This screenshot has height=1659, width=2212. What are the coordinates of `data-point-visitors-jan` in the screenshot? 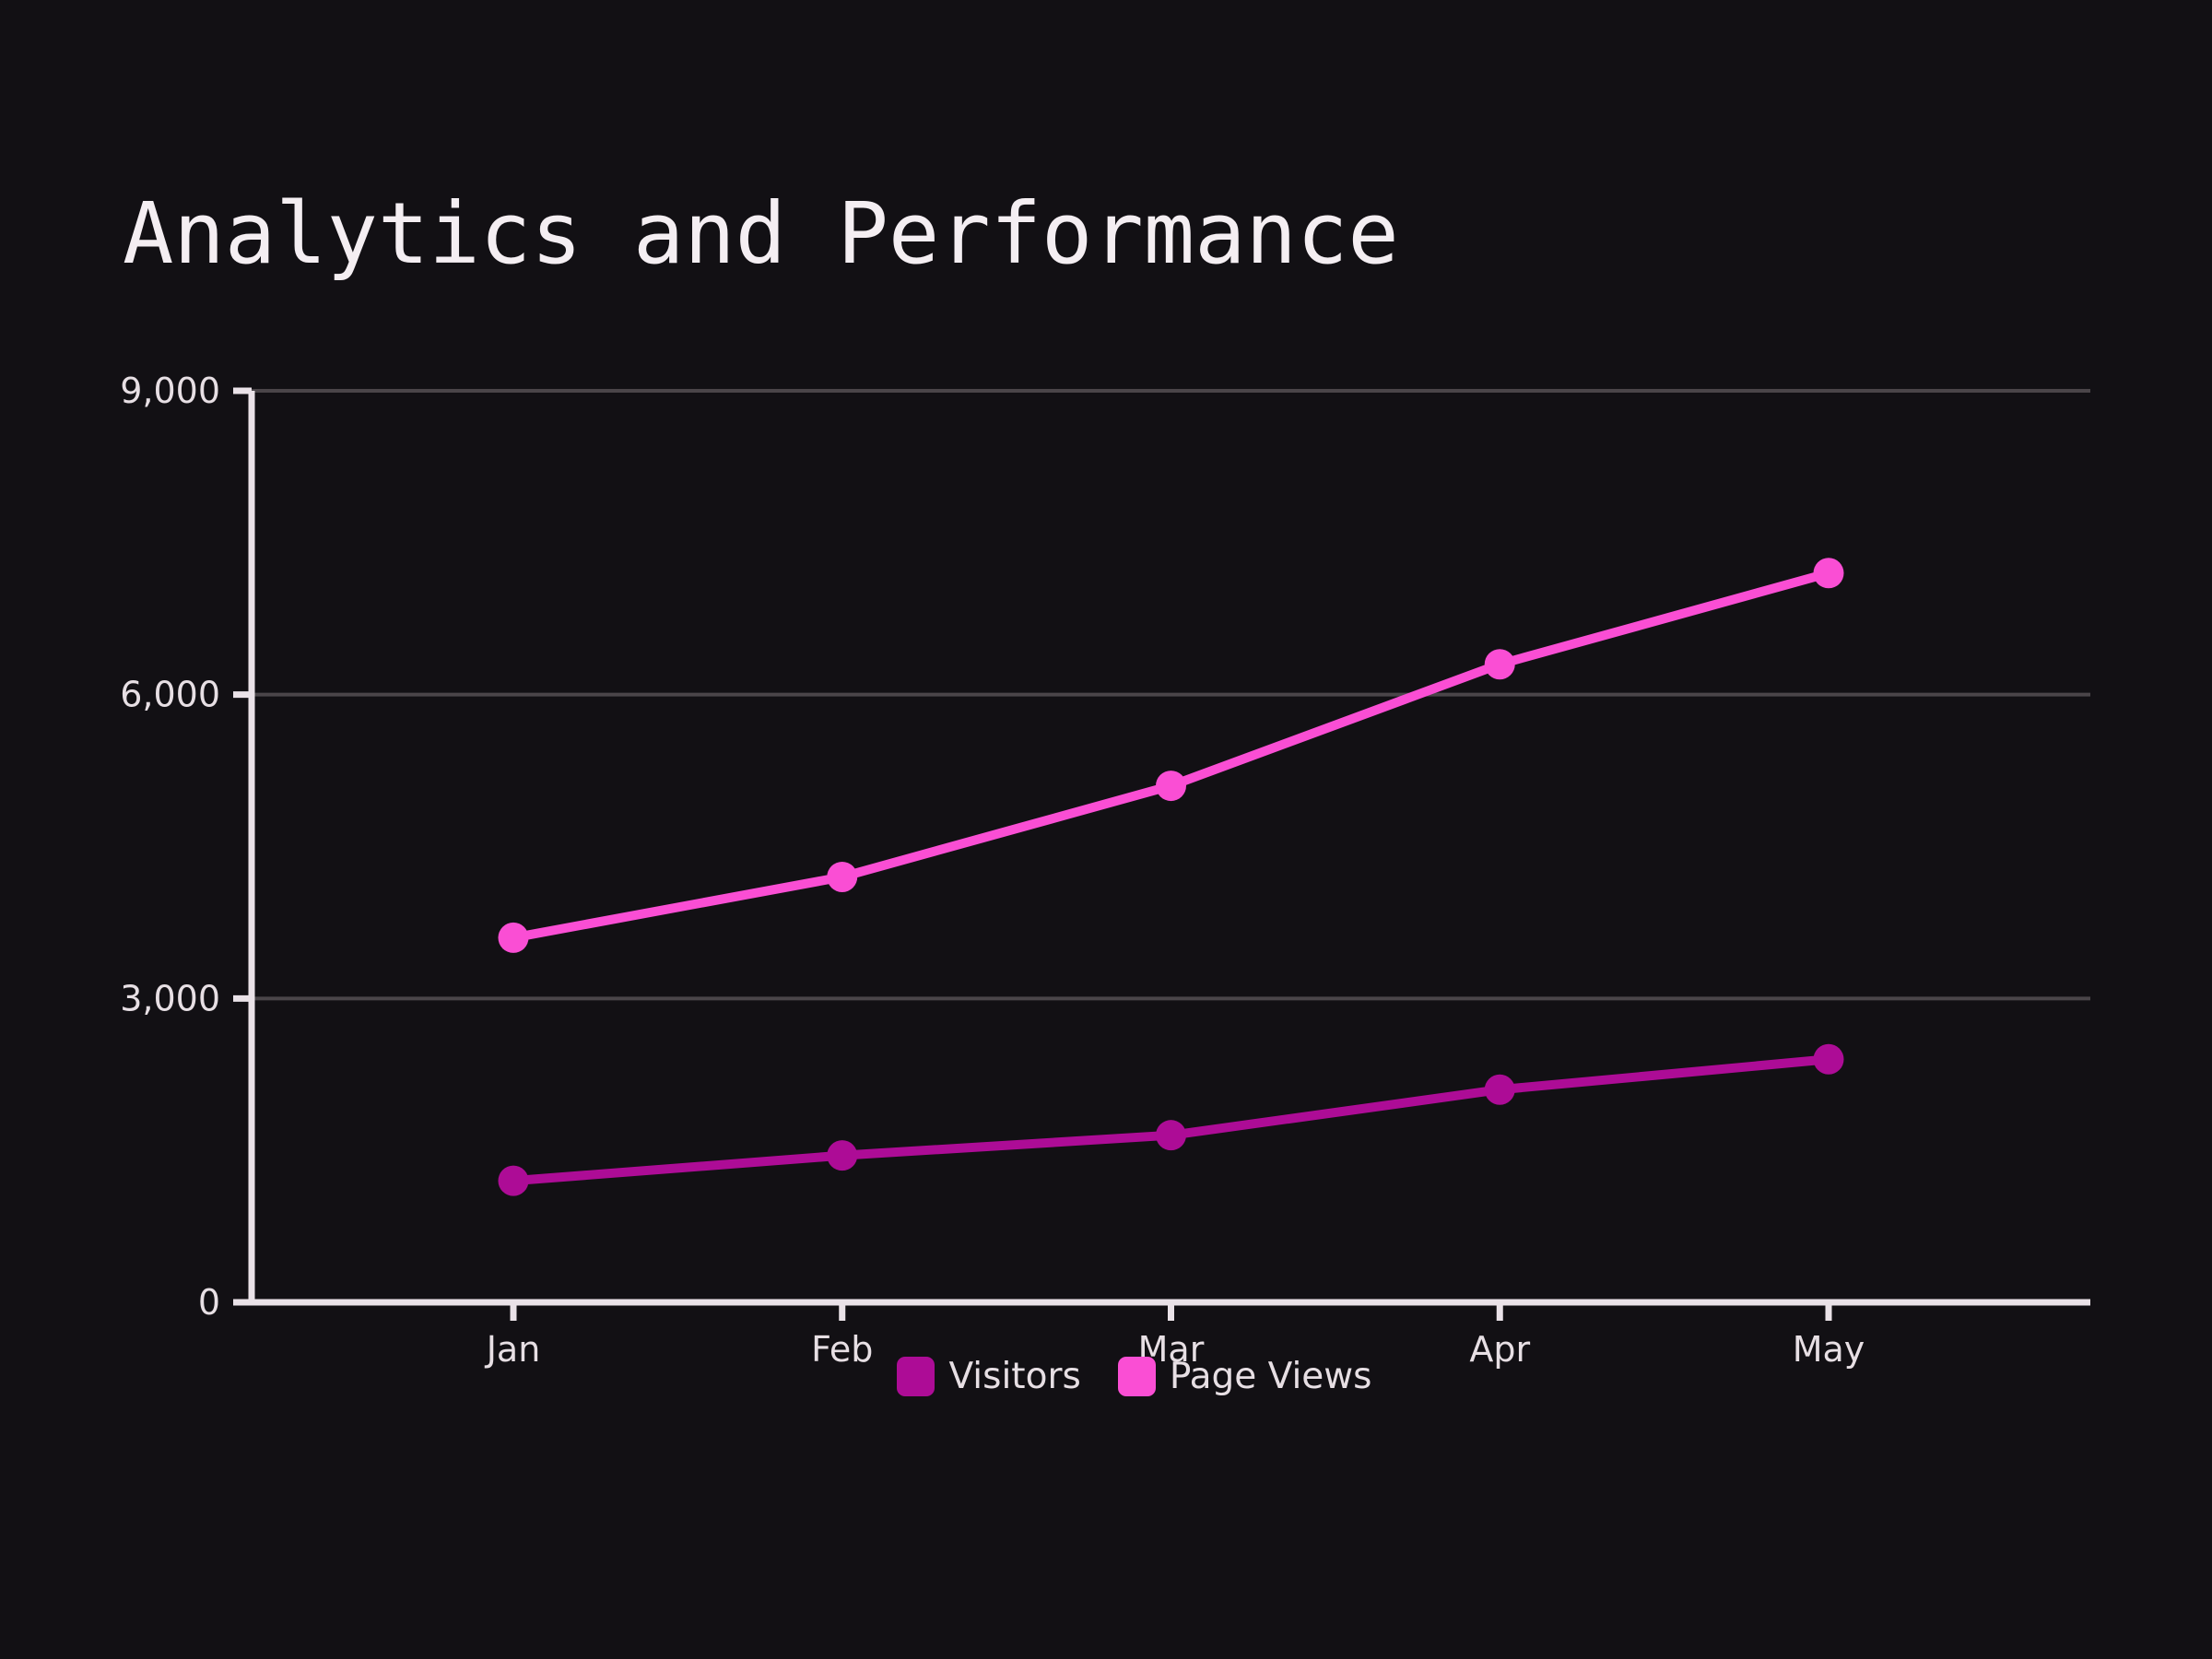 It's located at (513, 1180).